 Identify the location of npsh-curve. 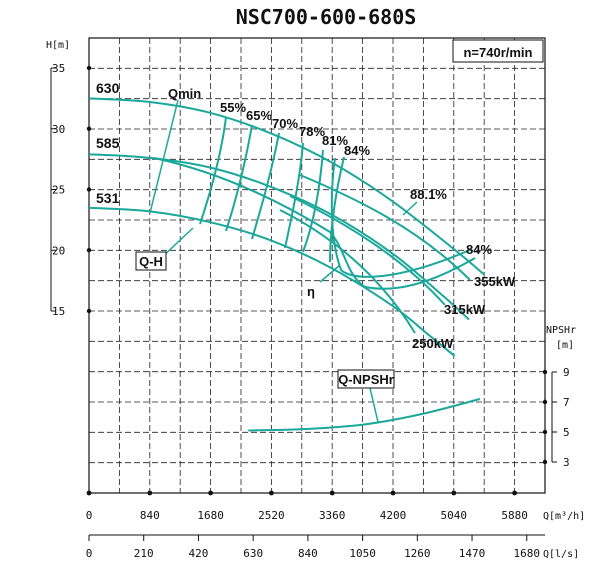
(364, 415).